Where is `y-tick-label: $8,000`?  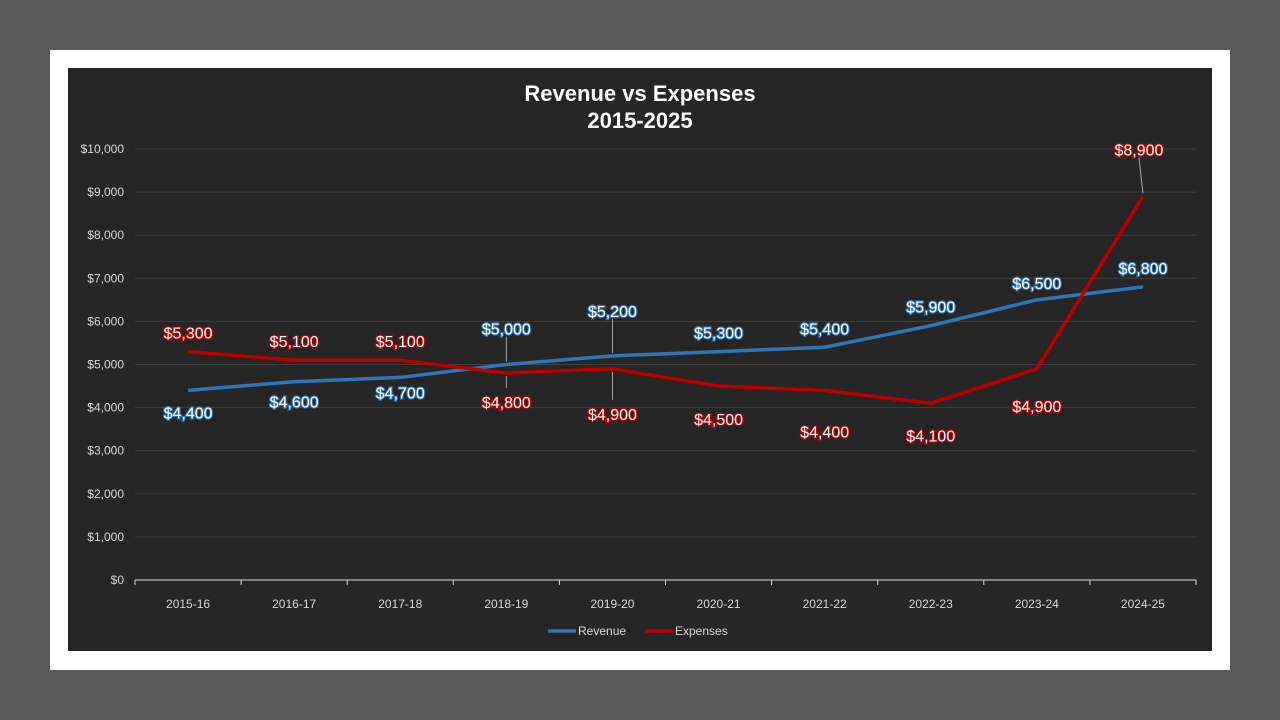
y-tick-label: $8,000 is located at coordinates (105, 235).